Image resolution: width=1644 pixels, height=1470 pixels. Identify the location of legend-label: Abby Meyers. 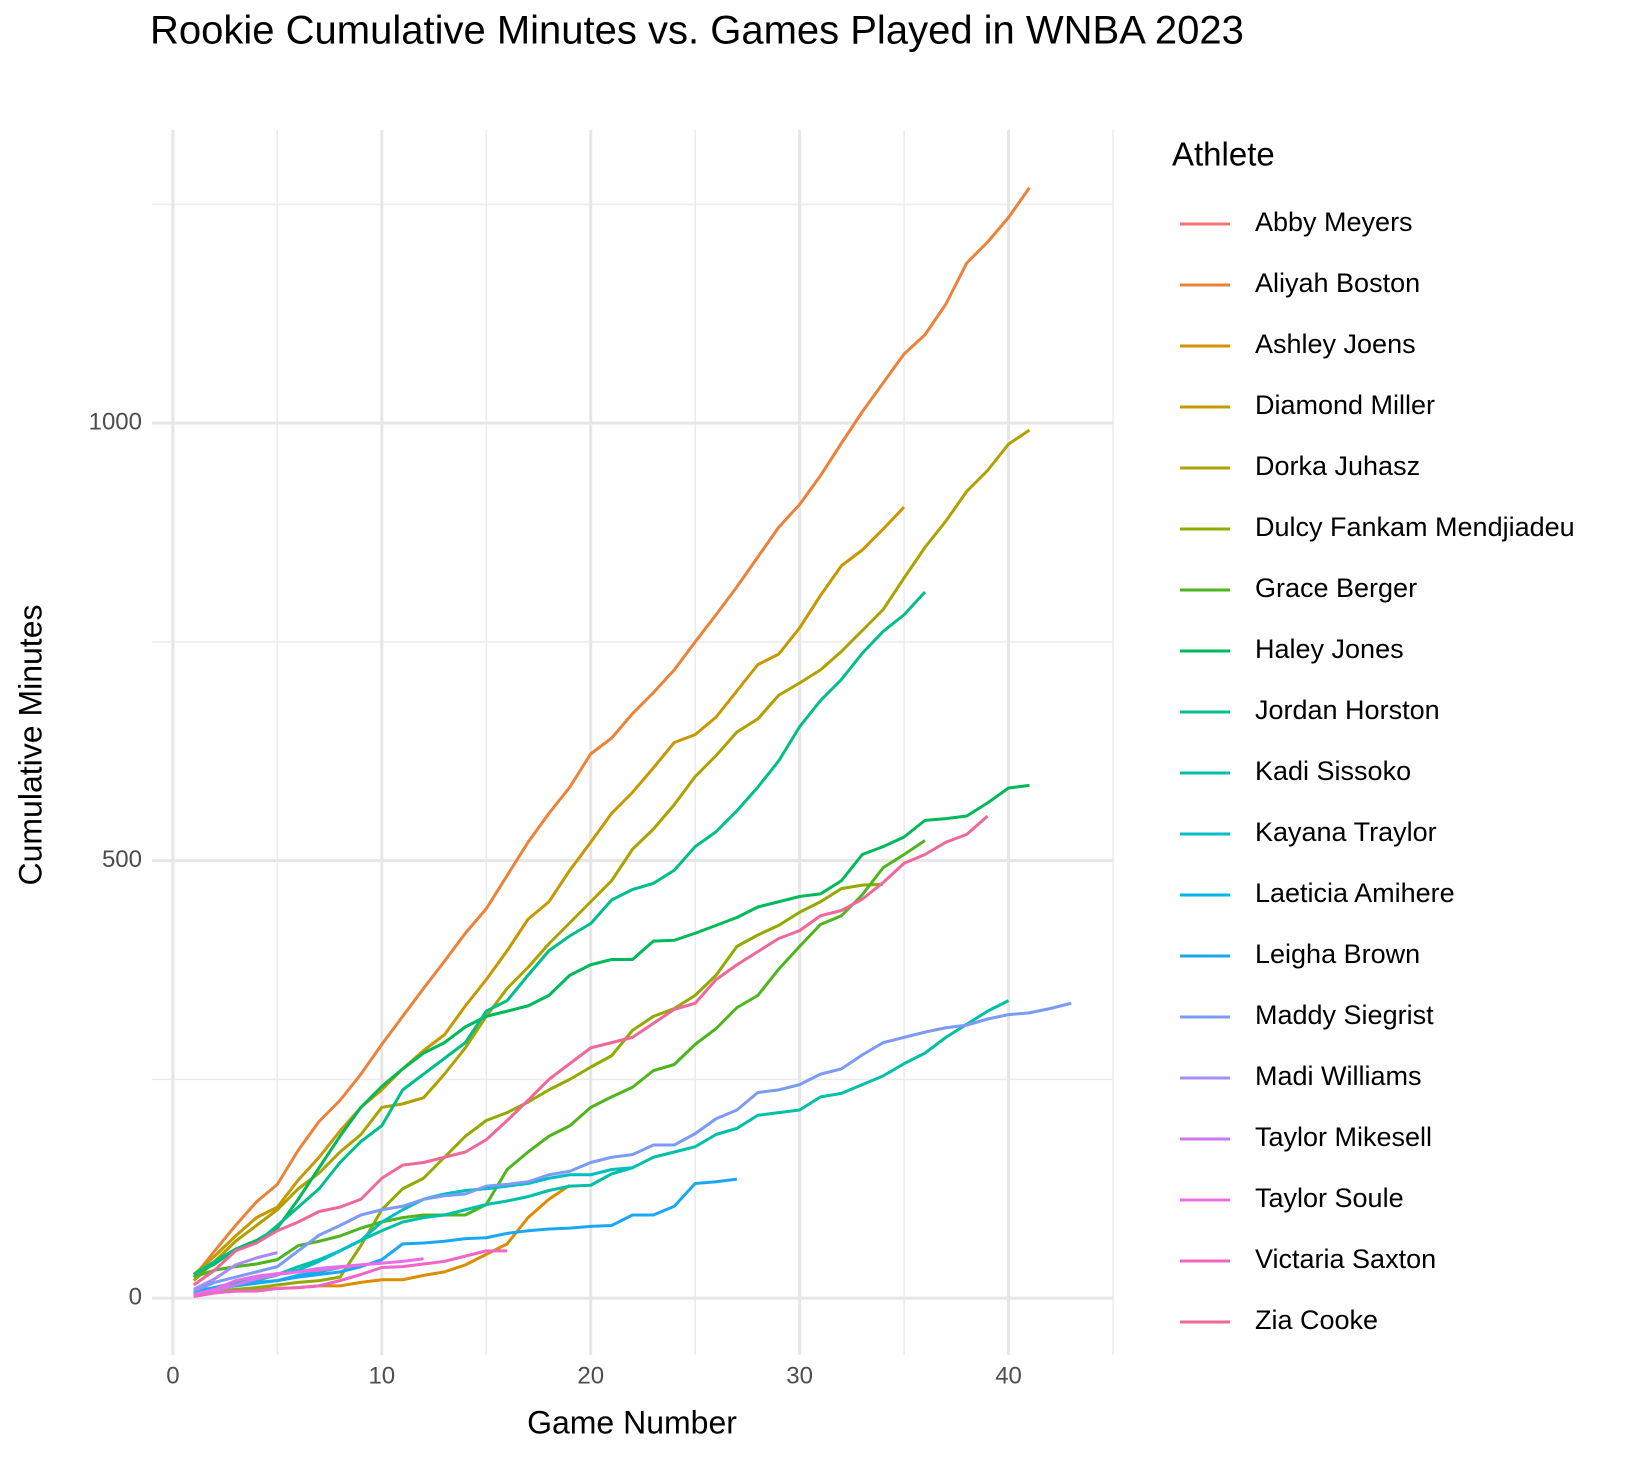
(1334, 222).